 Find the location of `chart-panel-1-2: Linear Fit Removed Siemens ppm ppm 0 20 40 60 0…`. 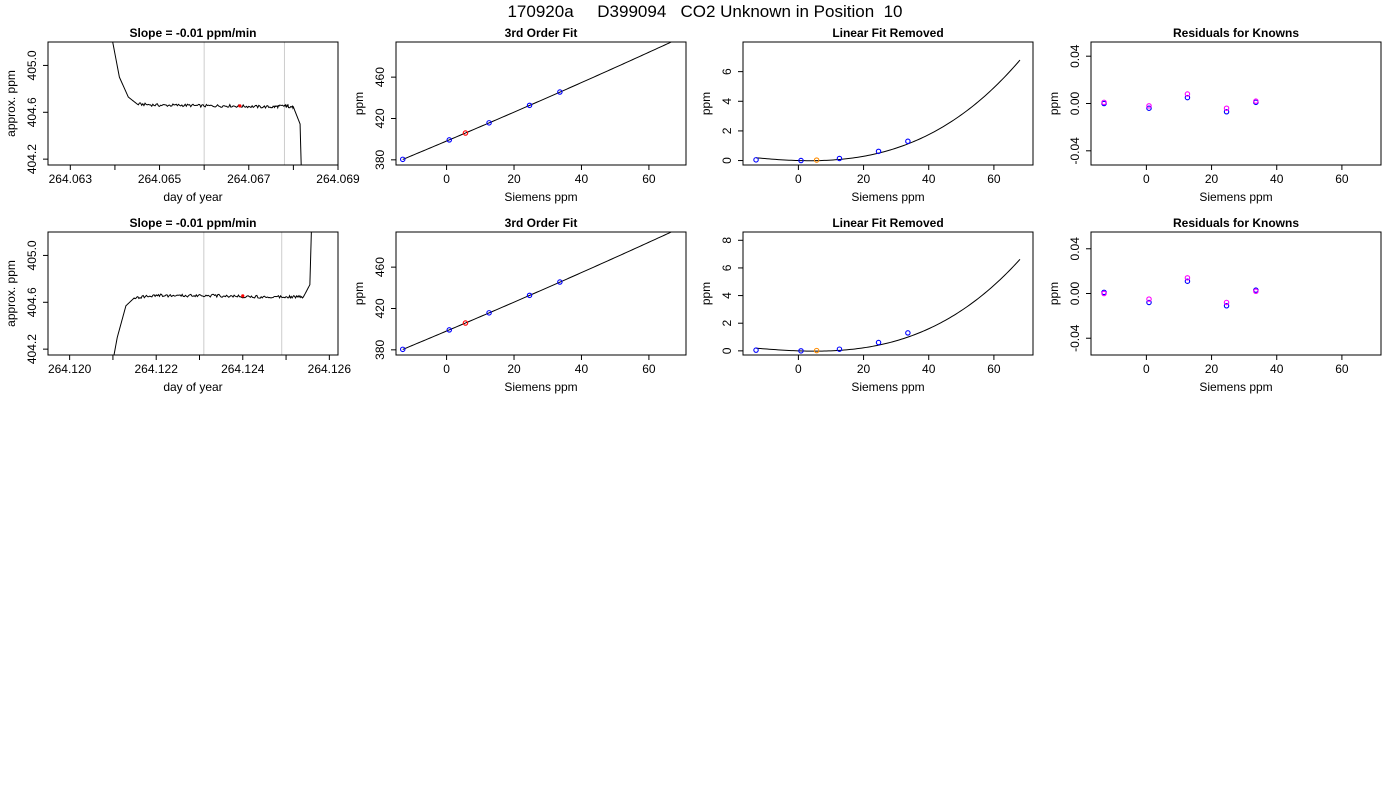

chart-panel-1-2: Linear Fit Removed Siemens ppm ppm 0 20 40 60 0… is located at coordinates (866, 305).